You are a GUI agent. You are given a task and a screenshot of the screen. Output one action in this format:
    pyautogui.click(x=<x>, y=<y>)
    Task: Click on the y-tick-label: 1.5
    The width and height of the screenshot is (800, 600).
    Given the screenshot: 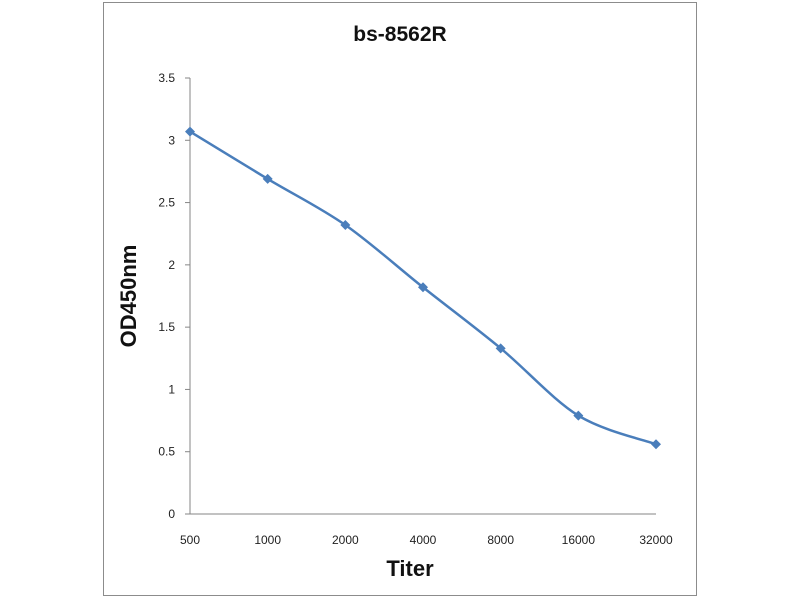 What is the action you would take?
    pyautogui.click(x=166, y=327)
    